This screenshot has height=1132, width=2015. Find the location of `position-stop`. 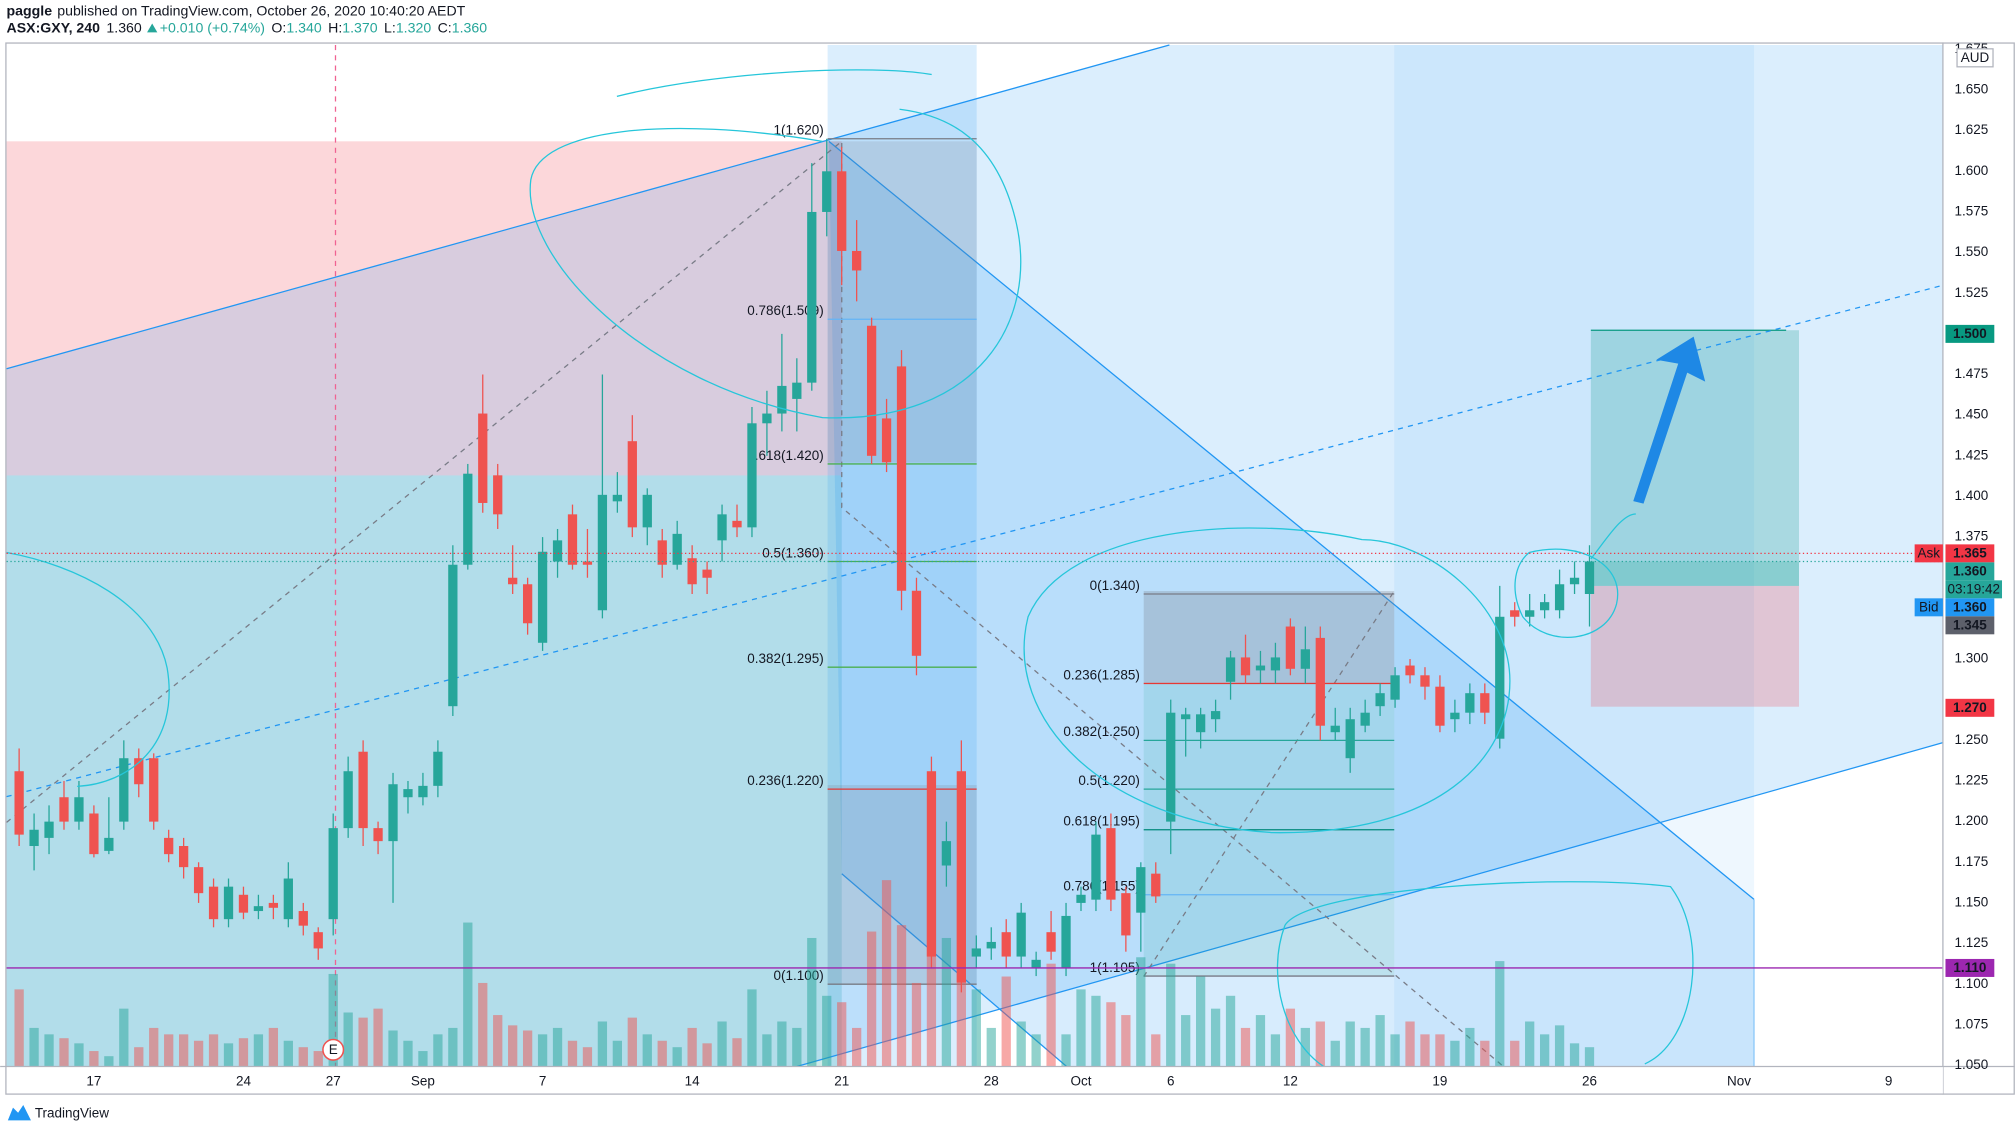

position-stop is located at coordinates (1695, 646).